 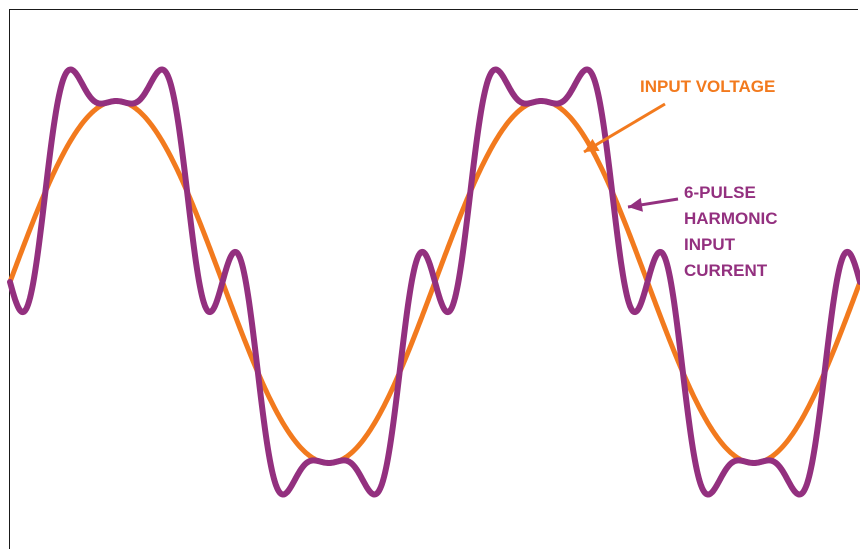 I want to click on harmonic-current-label: 6-PULSE HARMONIC INPUT CURRENT, so click(x=731, y=231).